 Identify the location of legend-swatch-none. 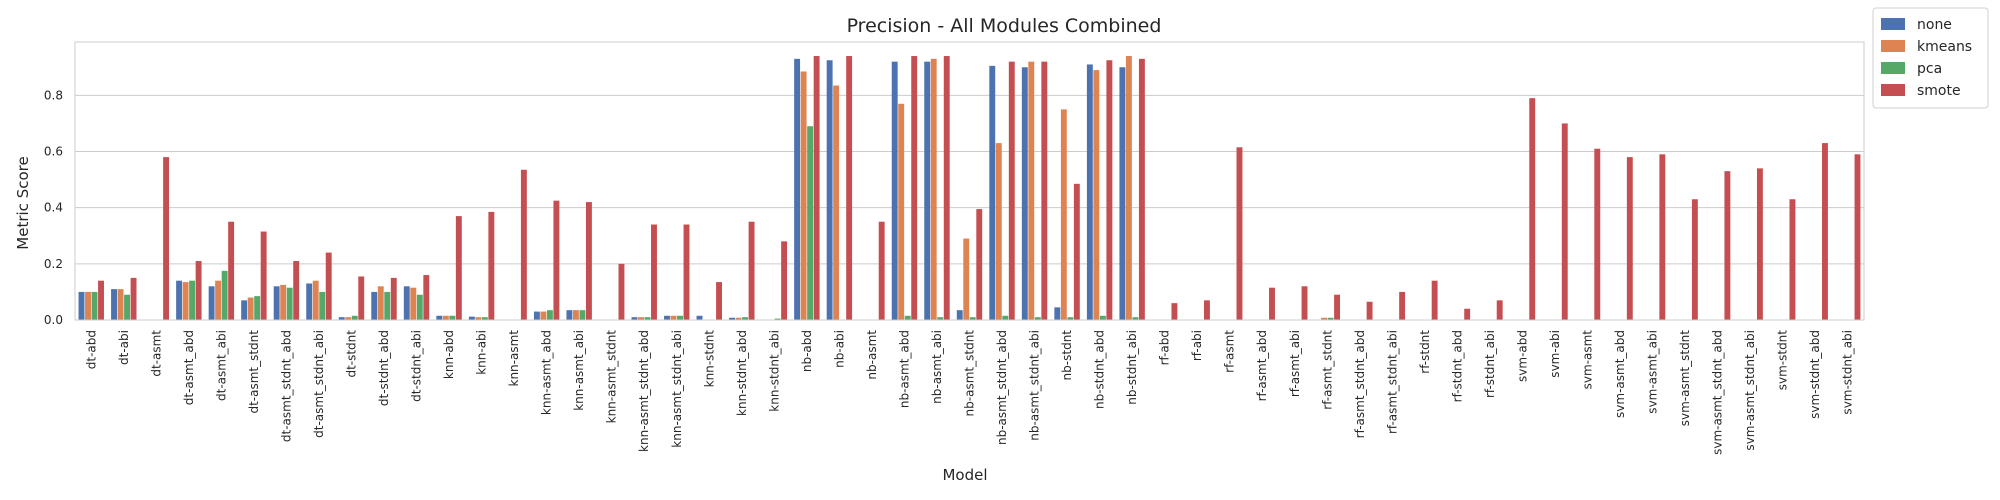
(1893, 24).